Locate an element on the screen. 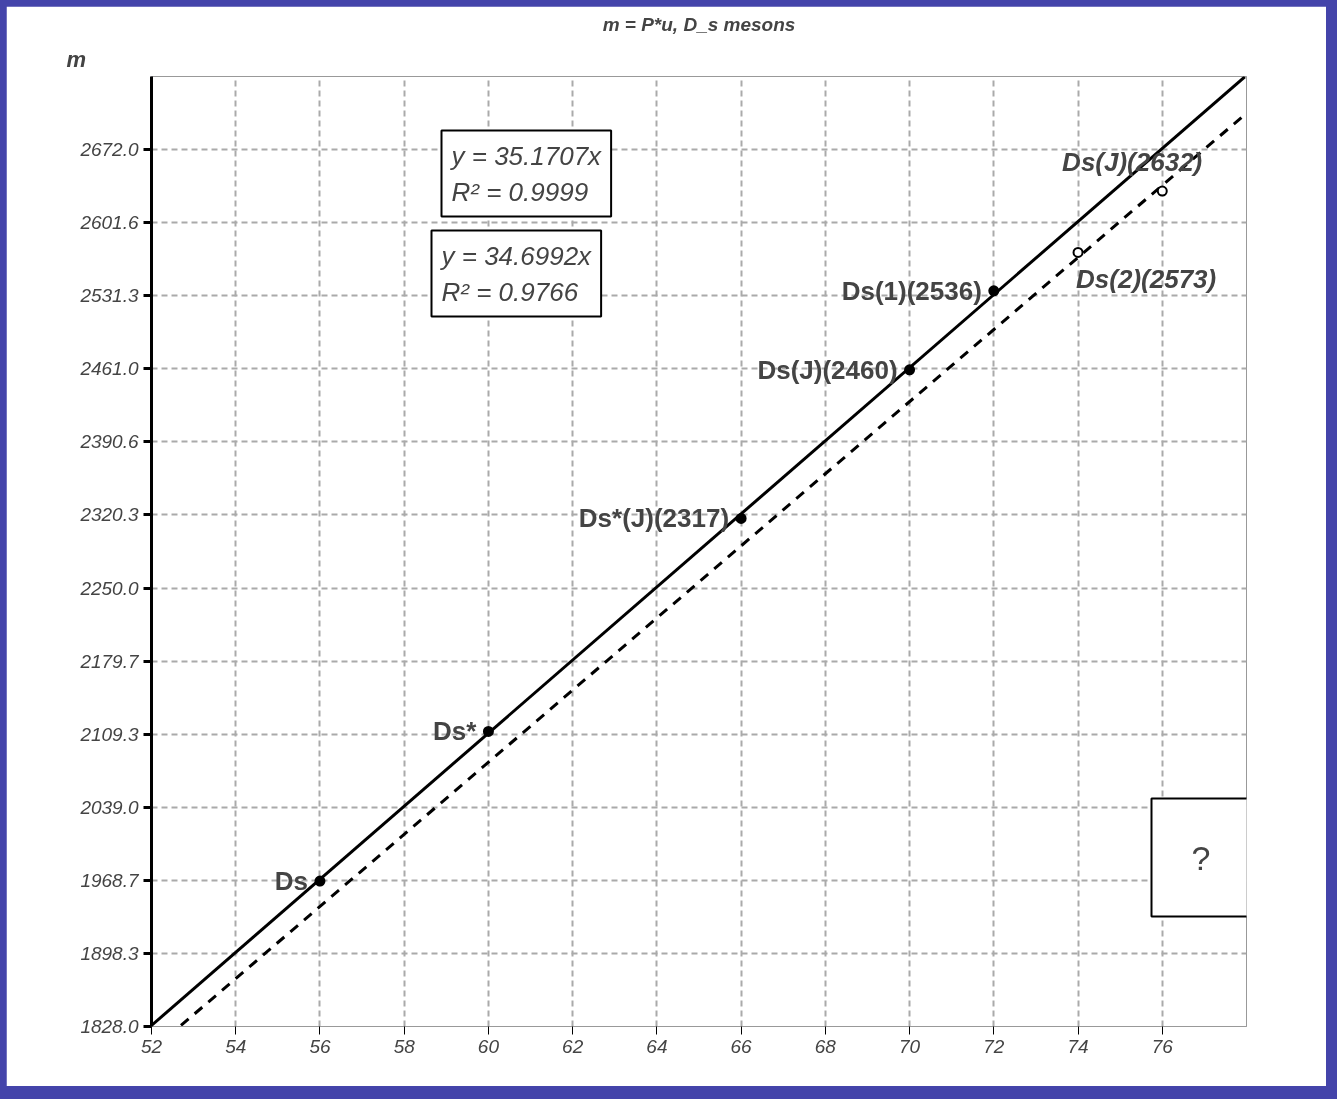  y-tick-label: 2179.7 is located at coordinates (109, 661).